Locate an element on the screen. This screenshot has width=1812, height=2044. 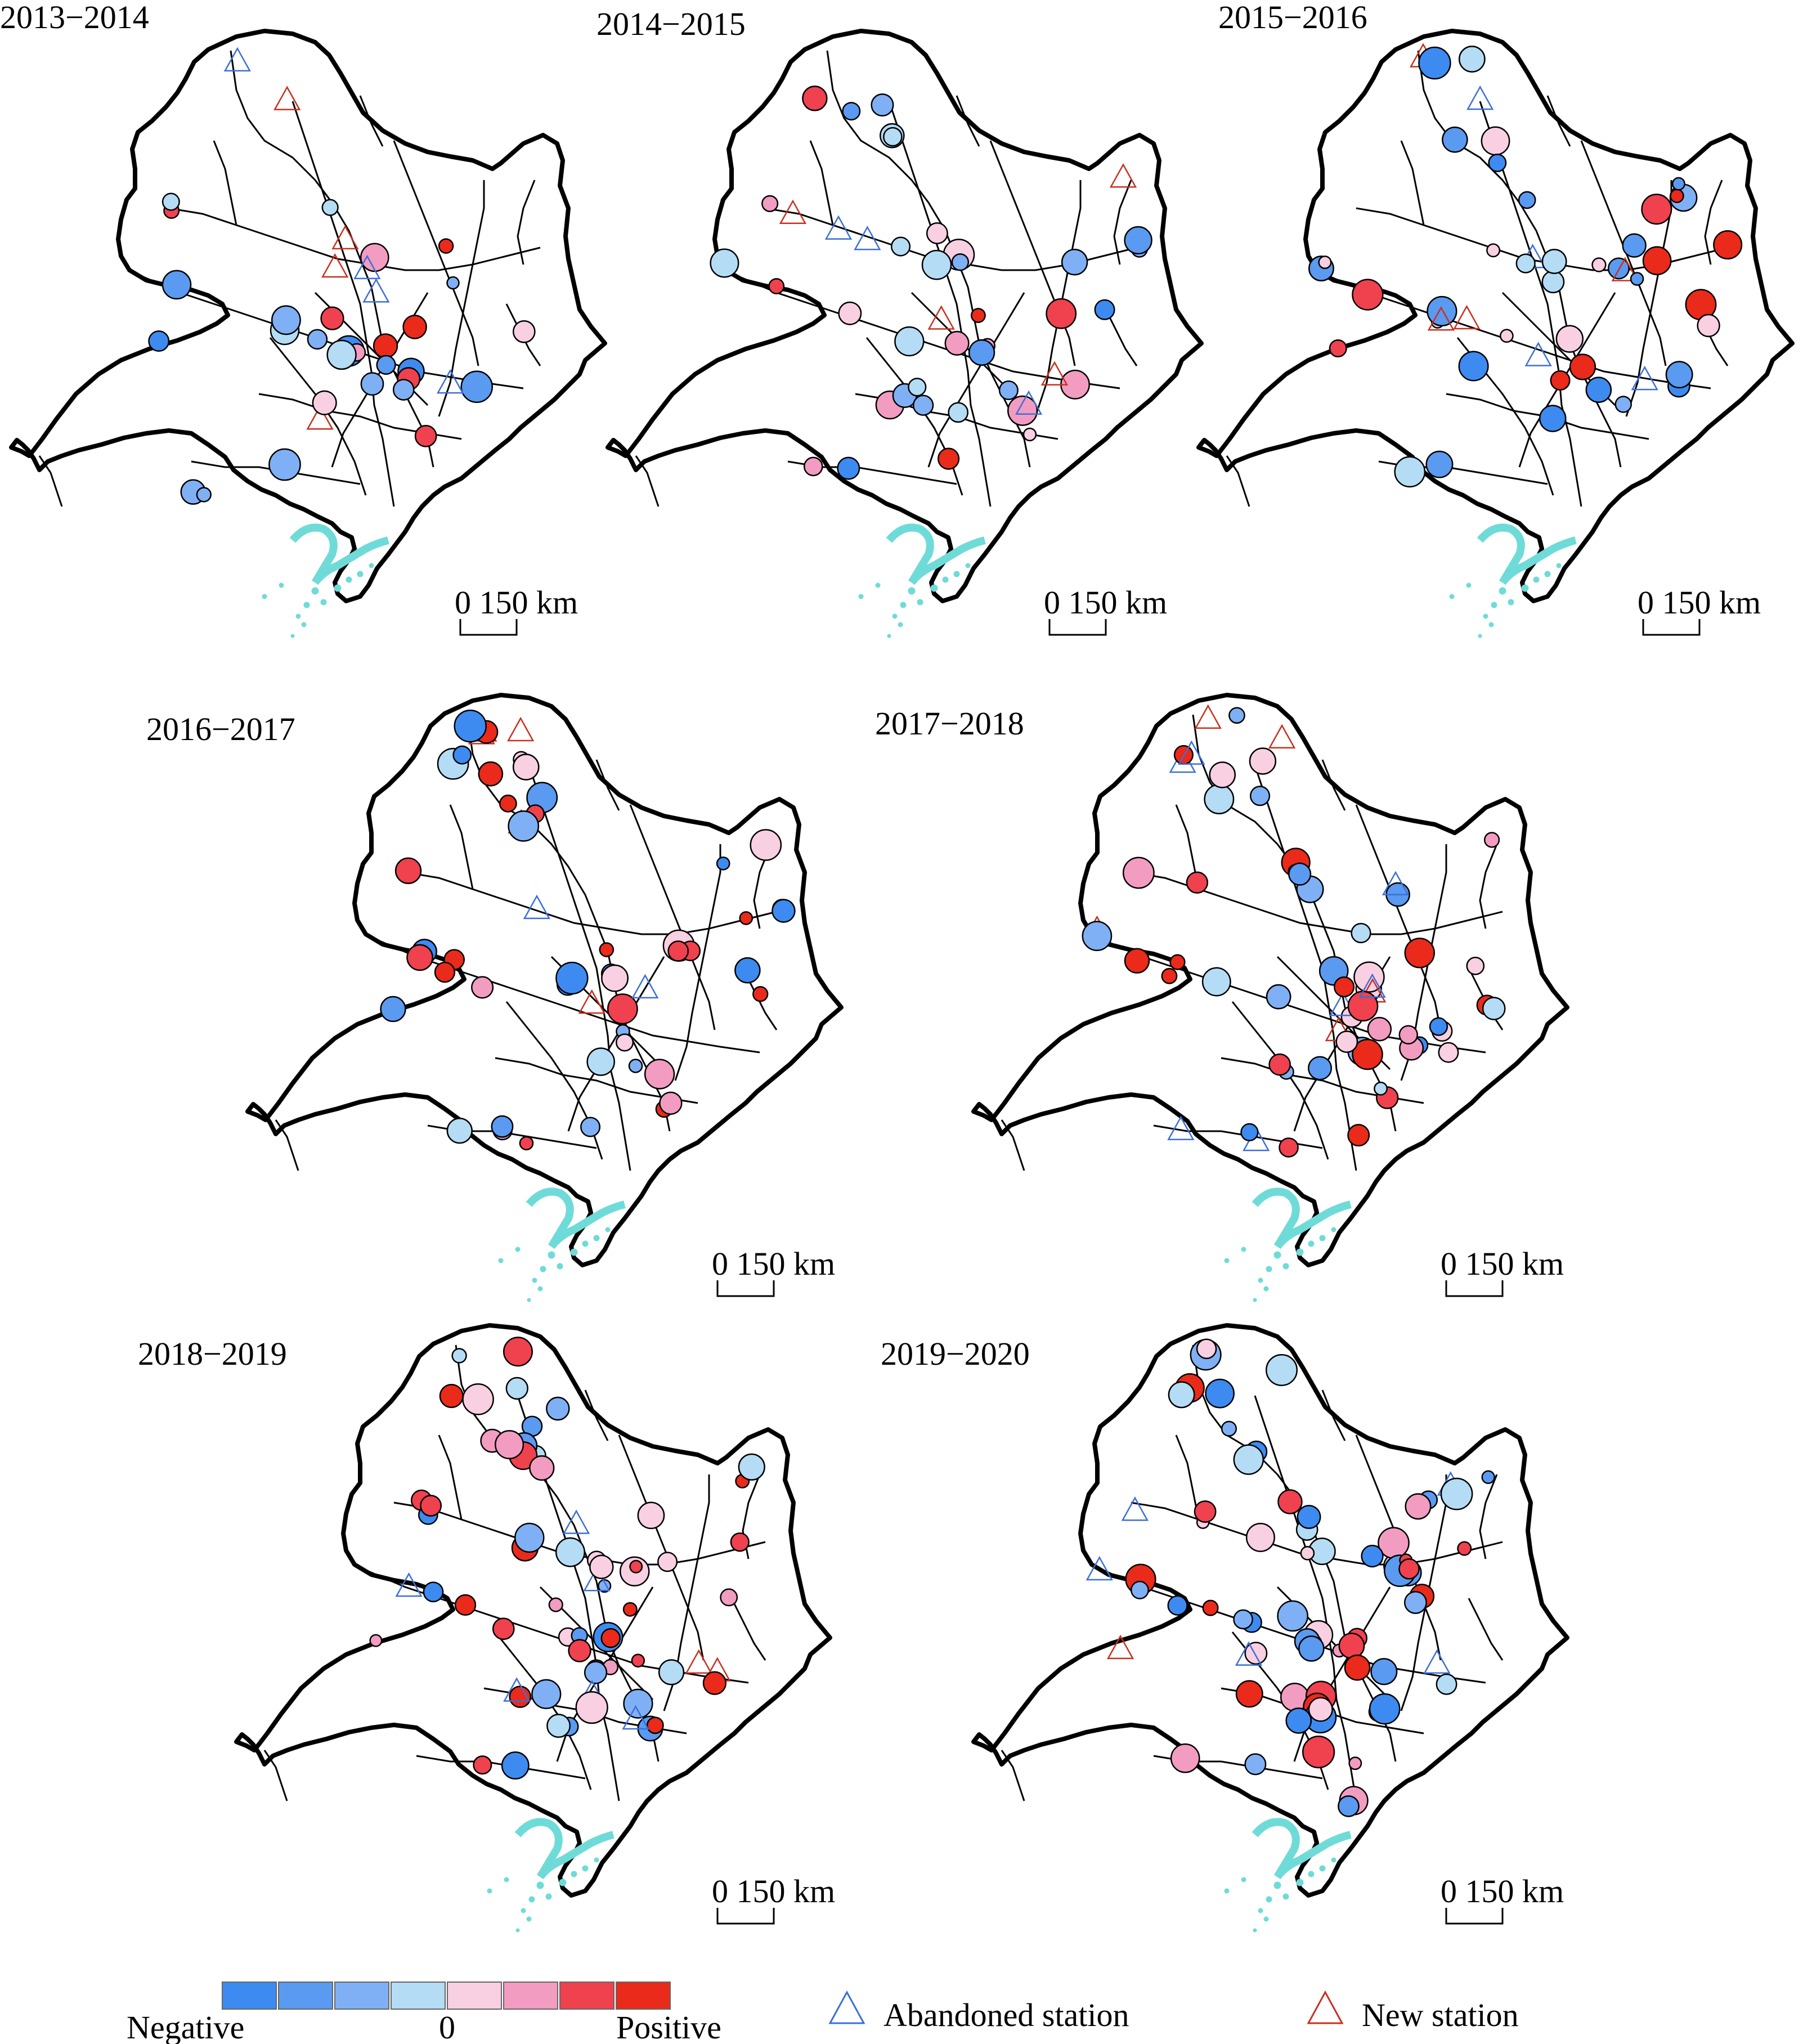
panel-title: 2017−2018 is located at coordinates (949, 723).